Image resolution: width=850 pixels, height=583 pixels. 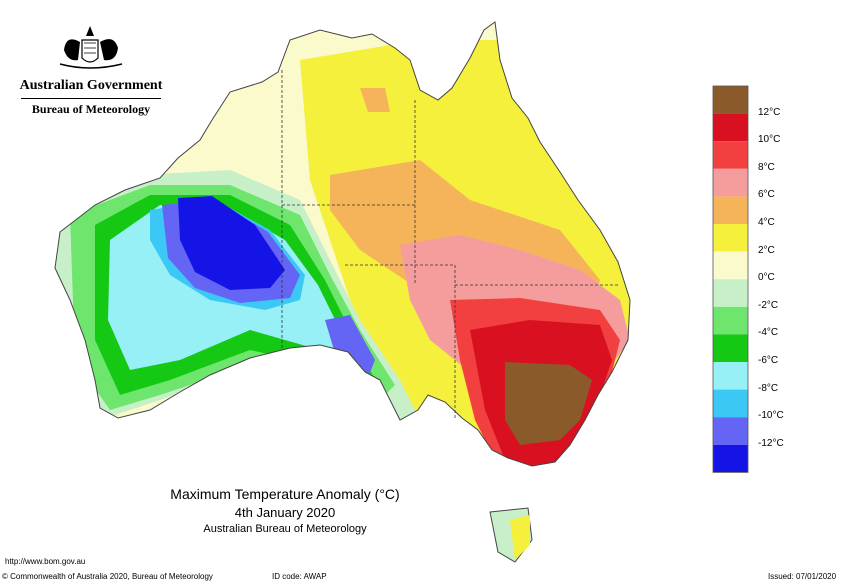 I want to click on legend-label: 10°C, so click(x=769, y=140).